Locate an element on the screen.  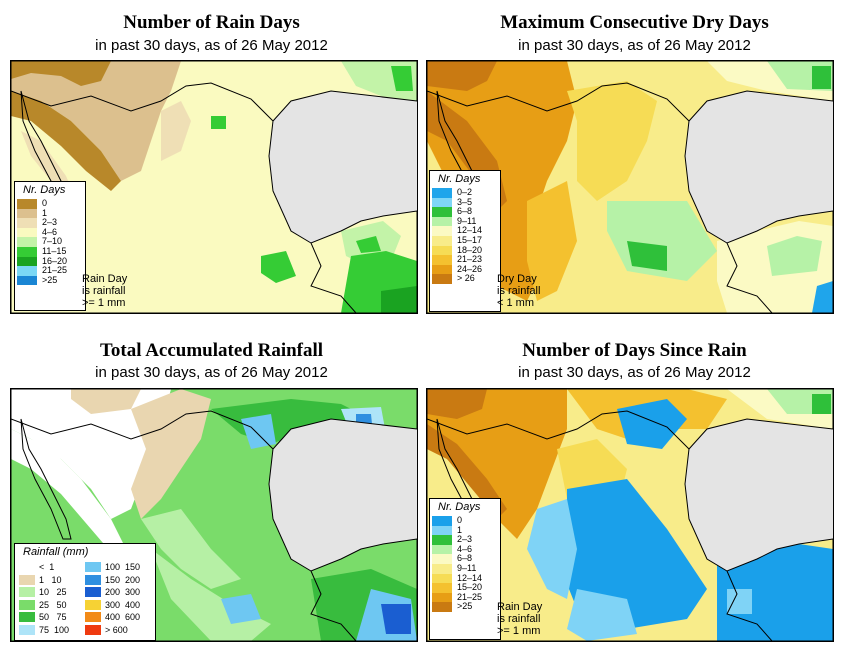
dry-days-note-line-3: < 1 mm is located at coordinates (515, 303).